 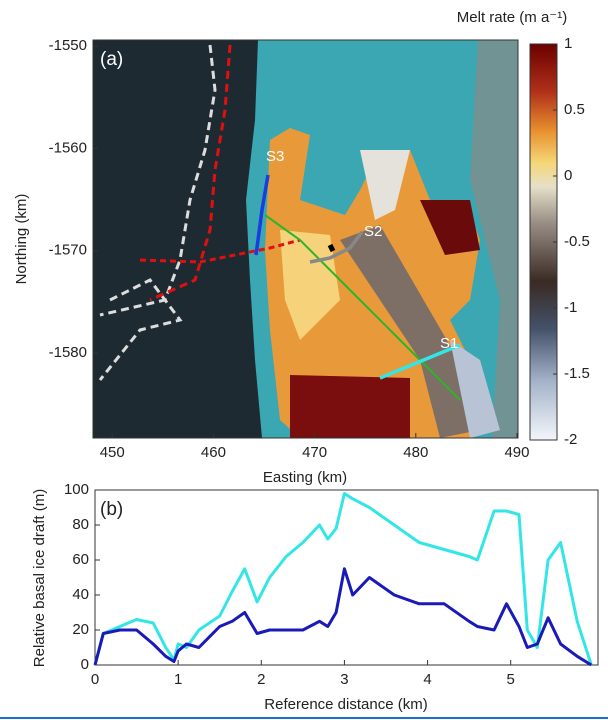 I want to click on x-tick-label: 490, so click(x=516, y=452).